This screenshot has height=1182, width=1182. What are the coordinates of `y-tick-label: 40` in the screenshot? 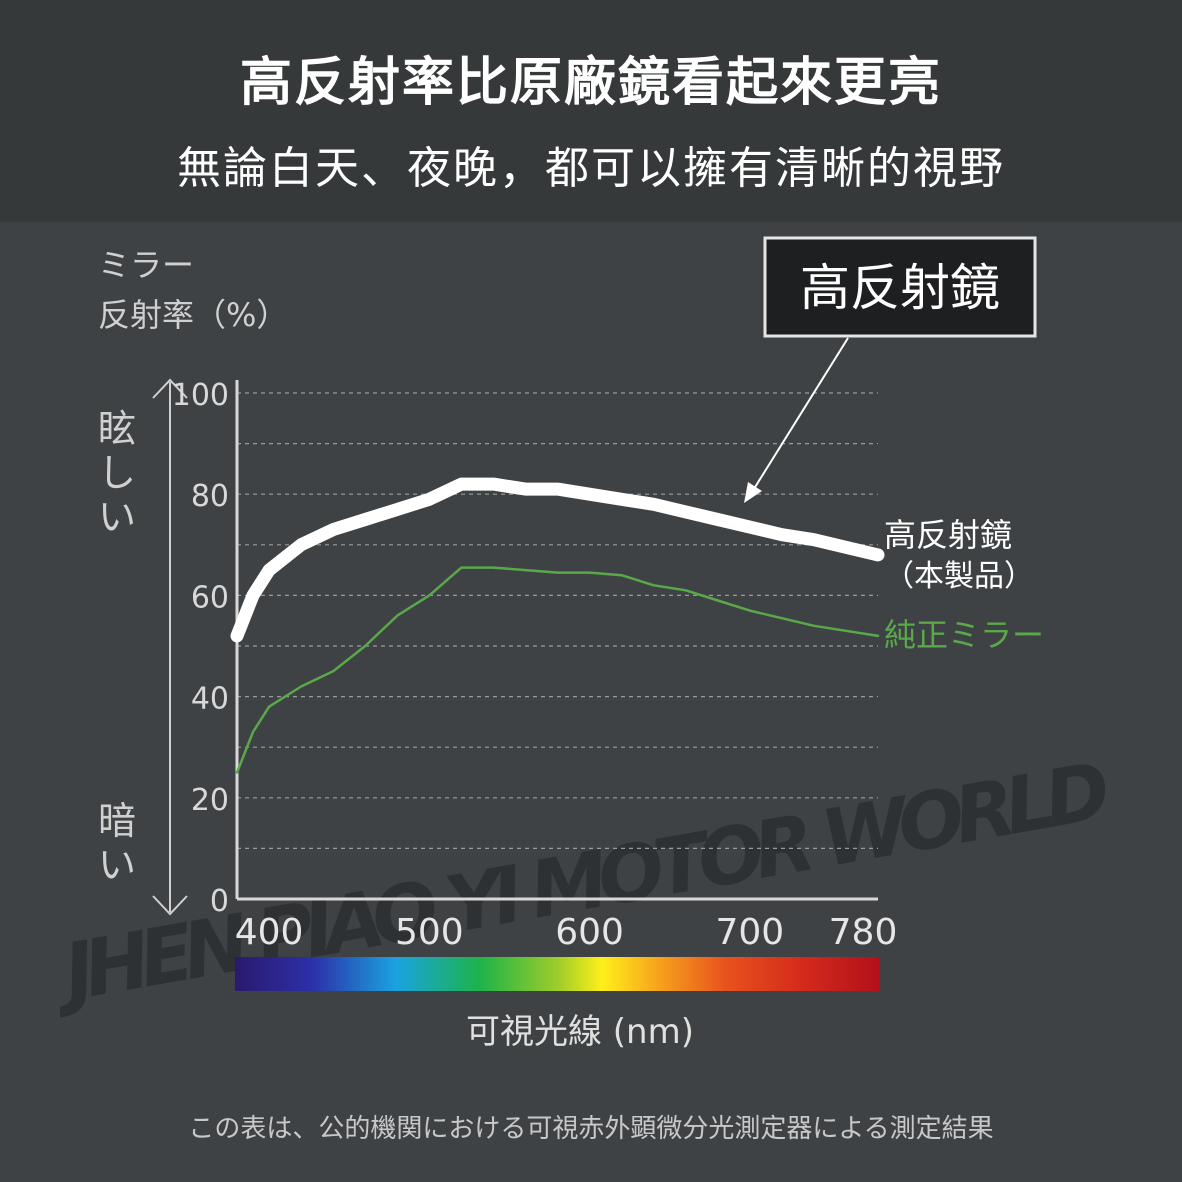 It's located at (210, 699).